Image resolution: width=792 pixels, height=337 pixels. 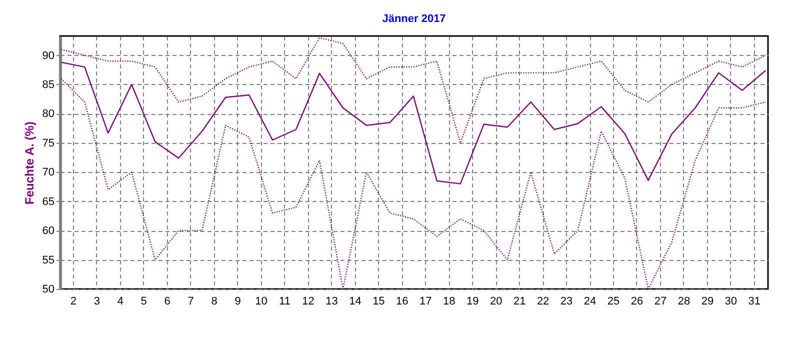 I want to click on y-tick-label: 60, so click(x=48, y=231).